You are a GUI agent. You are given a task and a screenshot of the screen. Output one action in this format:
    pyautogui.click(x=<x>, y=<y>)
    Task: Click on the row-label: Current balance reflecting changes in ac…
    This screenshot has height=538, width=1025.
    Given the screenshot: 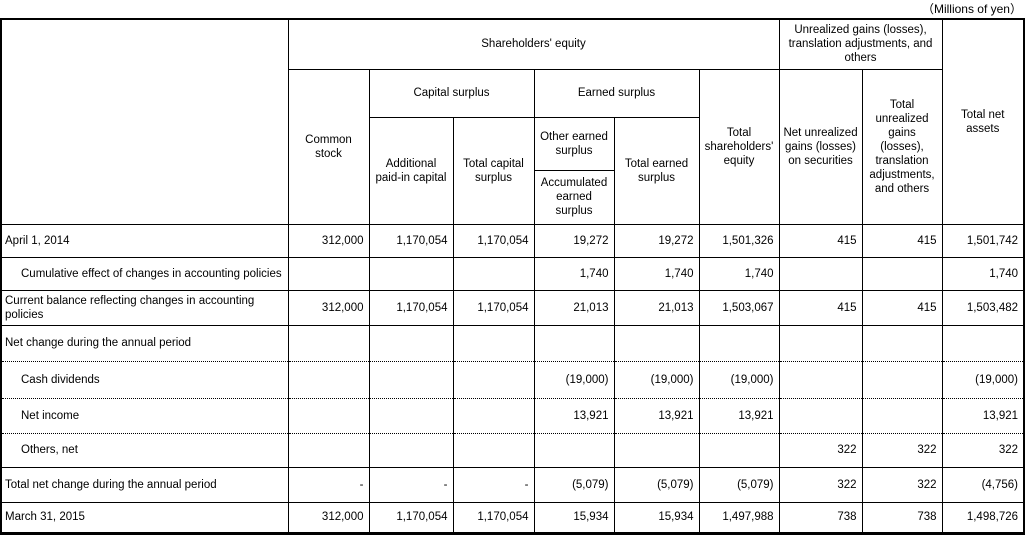 What is the action you would take?
    pyautogui.click(x=144, y=307)
    